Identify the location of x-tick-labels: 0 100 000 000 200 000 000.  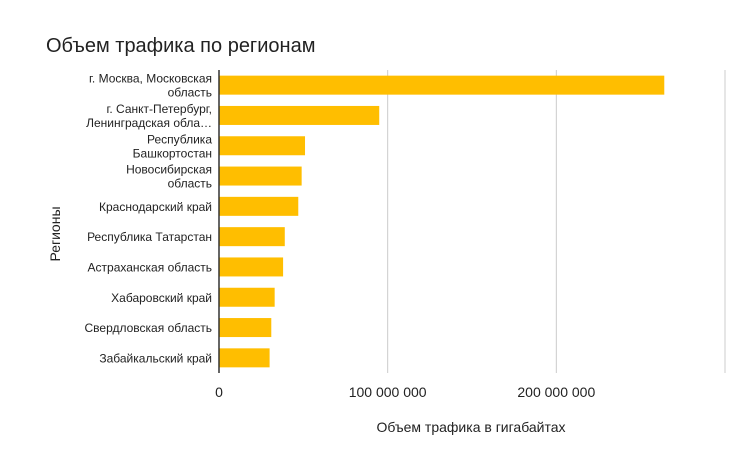
(405, 392).